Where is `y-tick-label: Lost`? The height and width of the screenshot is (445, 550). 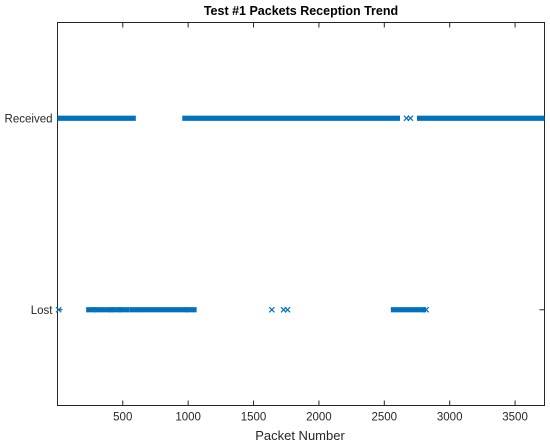 y-tick-label: Lost is located at coordinates (42, 311).